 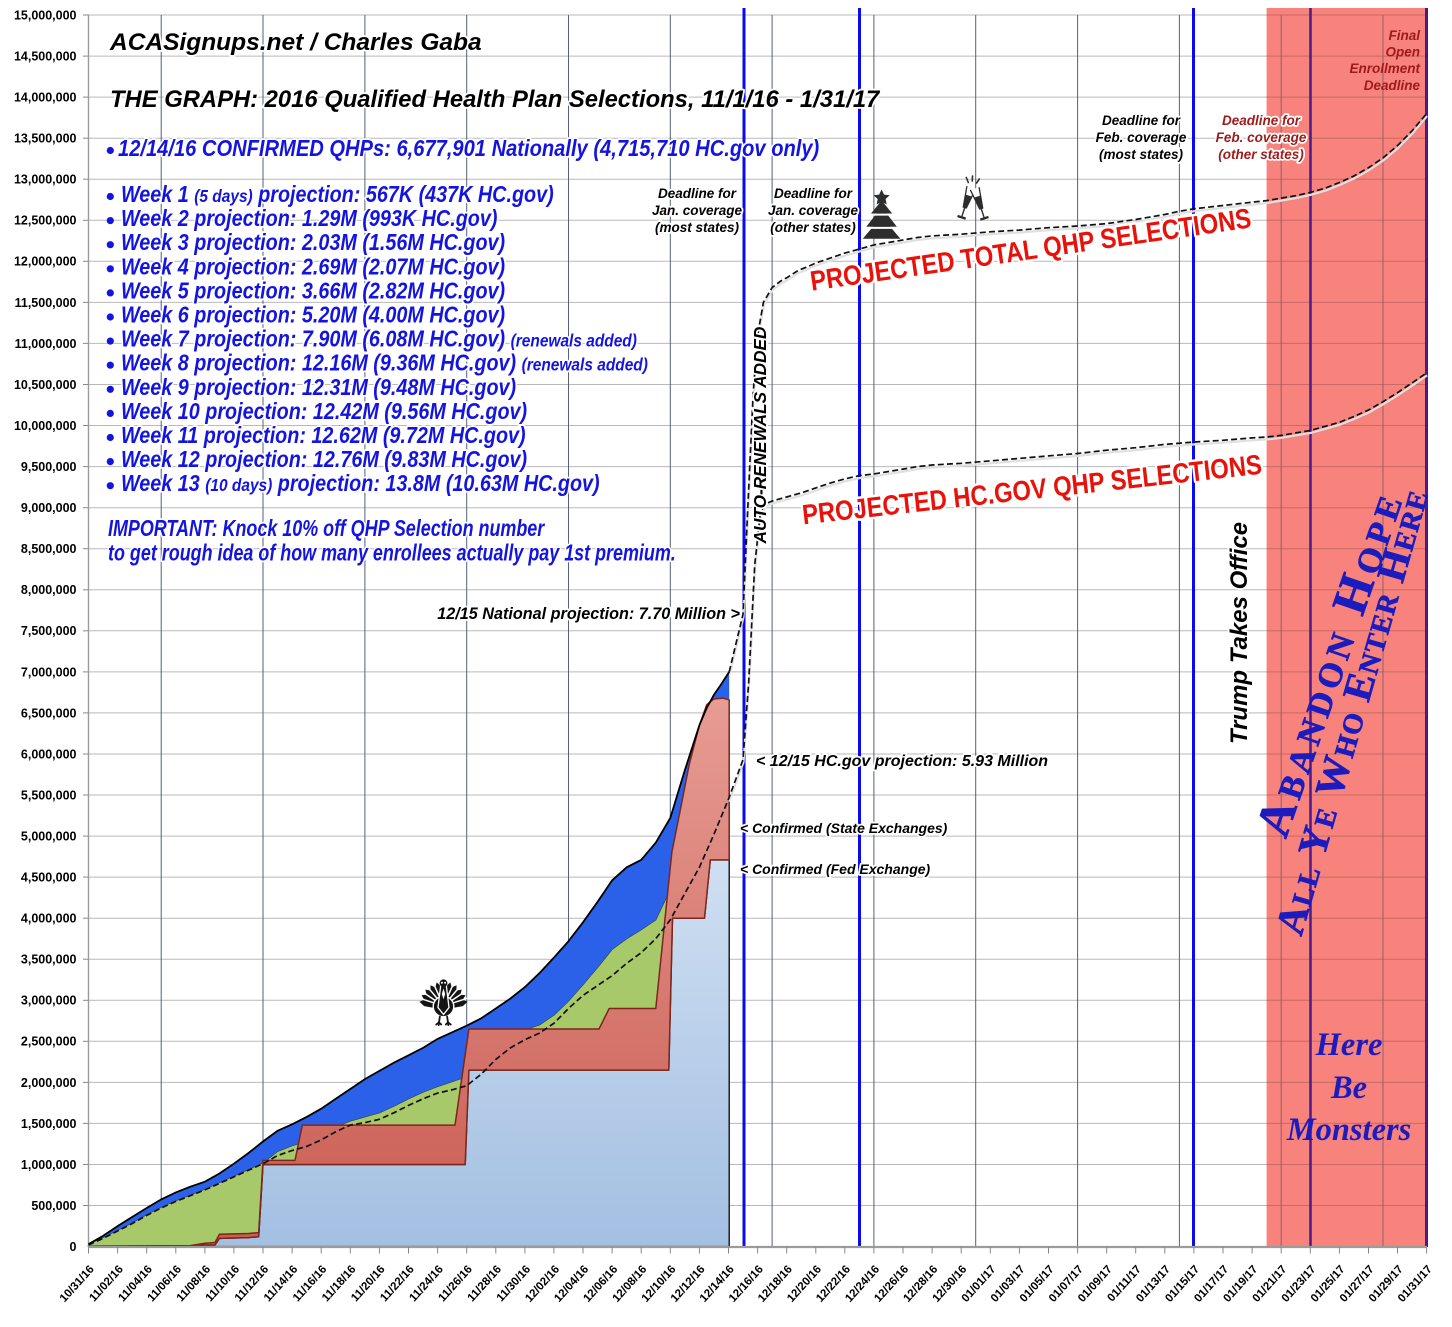 I want to click on svg-text: 11,500,000, so click(x=46, y=303).